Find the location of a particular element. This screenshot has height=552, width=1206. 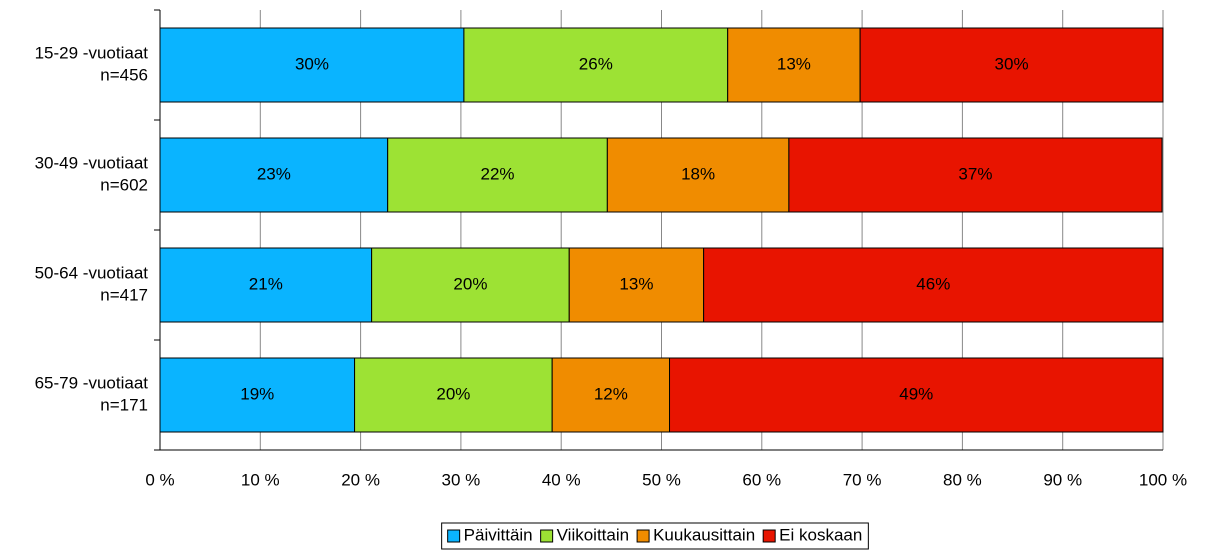

value-label: 26% is located at coordinates (596, 63).